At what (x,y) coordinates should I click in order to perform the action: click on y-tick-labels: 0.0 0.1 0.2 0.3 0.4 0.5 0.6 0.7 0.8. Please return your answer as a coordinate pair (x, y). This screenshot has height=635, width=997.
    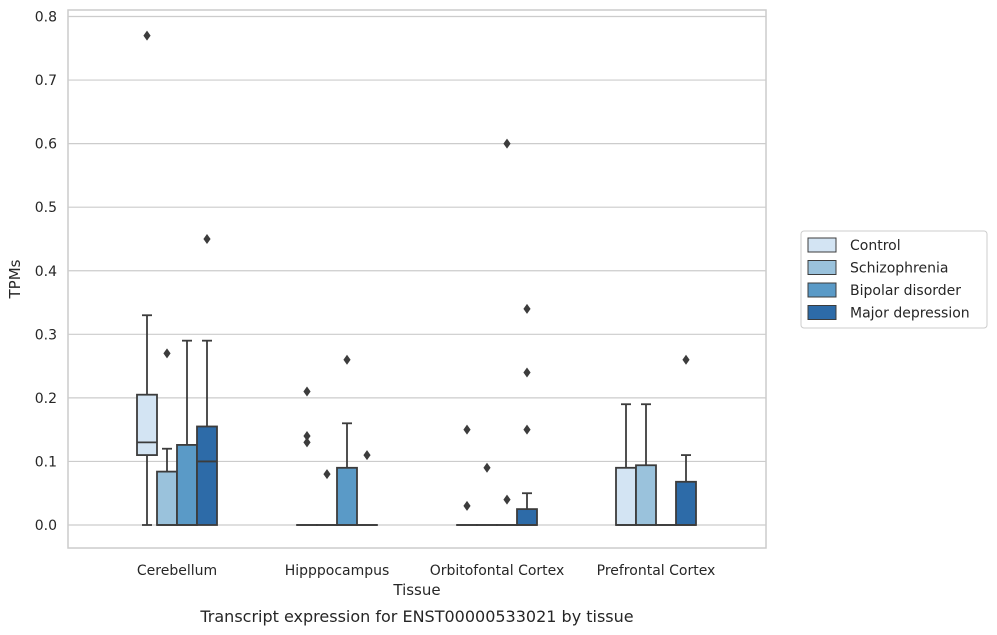
    Looking at the image, I should click on (46, 272).